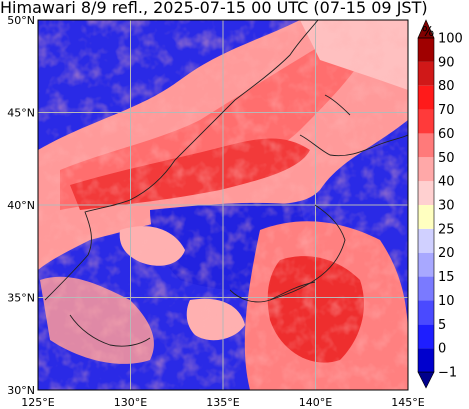  What do you see at coordinates (428, 32) in the screenshot?
I see `colorbar-unit: %` at bounding box center [428, 32].